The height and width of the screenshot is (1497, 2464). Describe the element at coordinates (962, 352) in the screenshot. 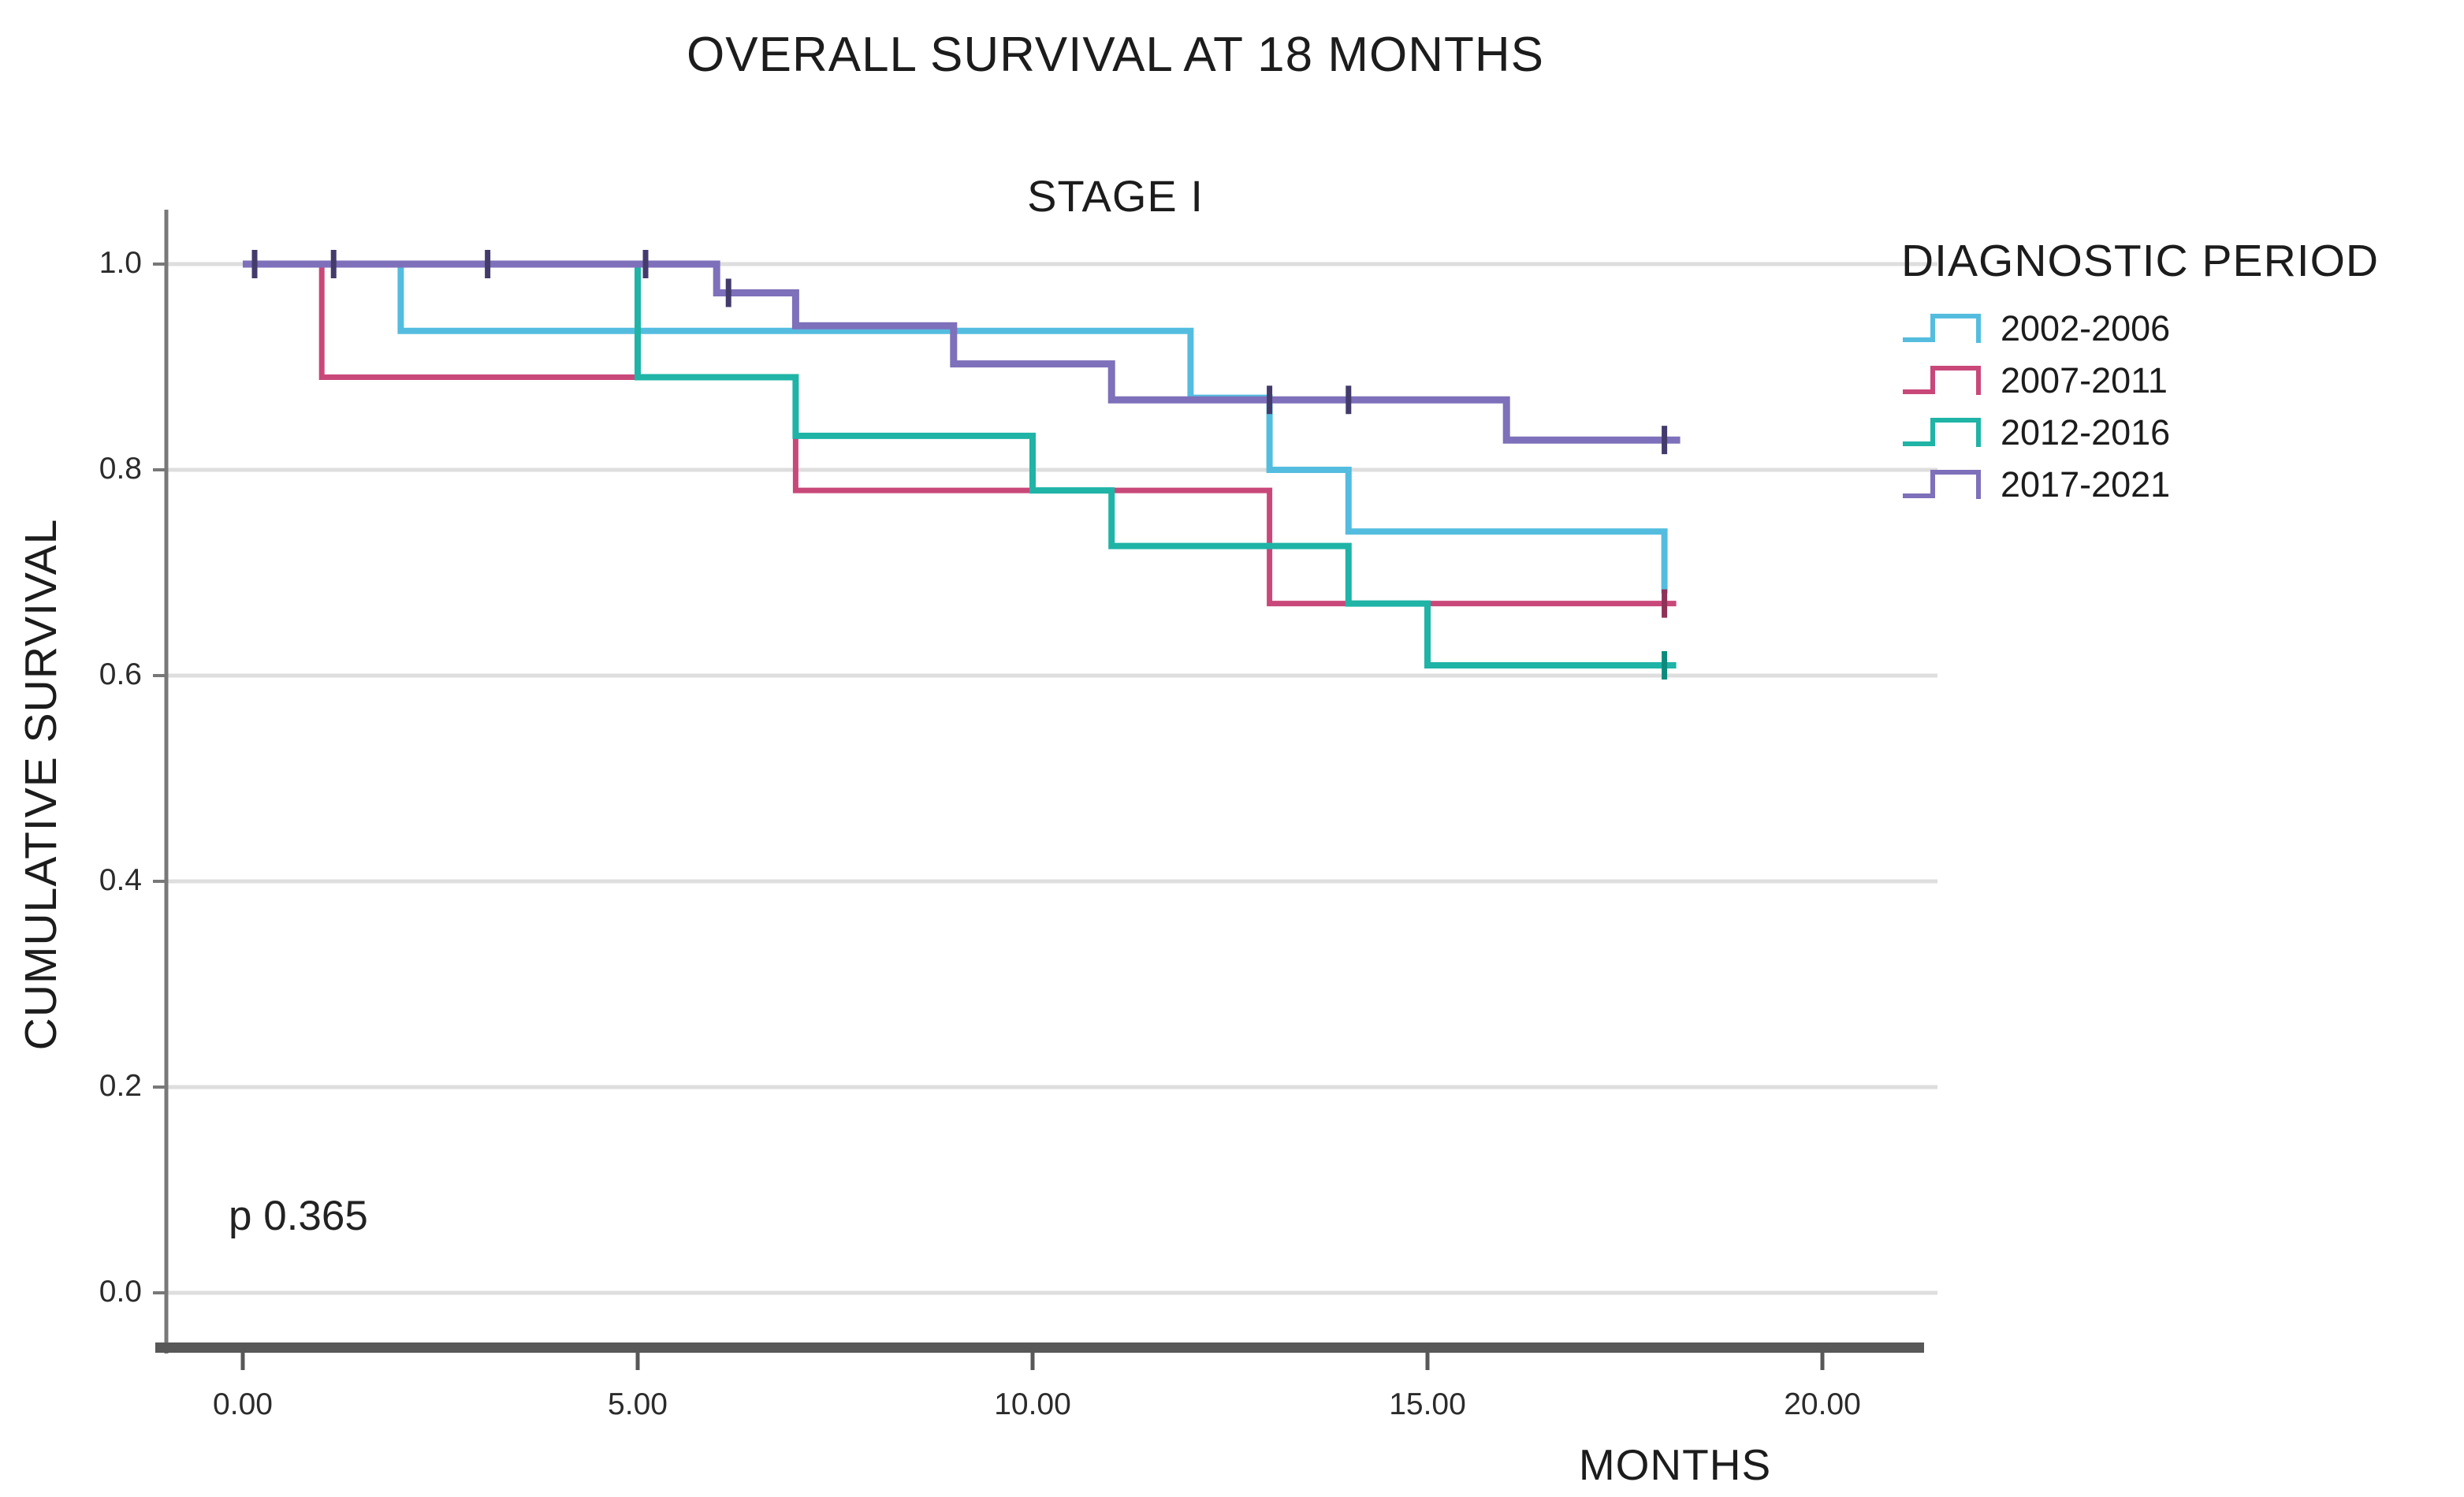

I see `survival-curve-2017-2021` at that location.